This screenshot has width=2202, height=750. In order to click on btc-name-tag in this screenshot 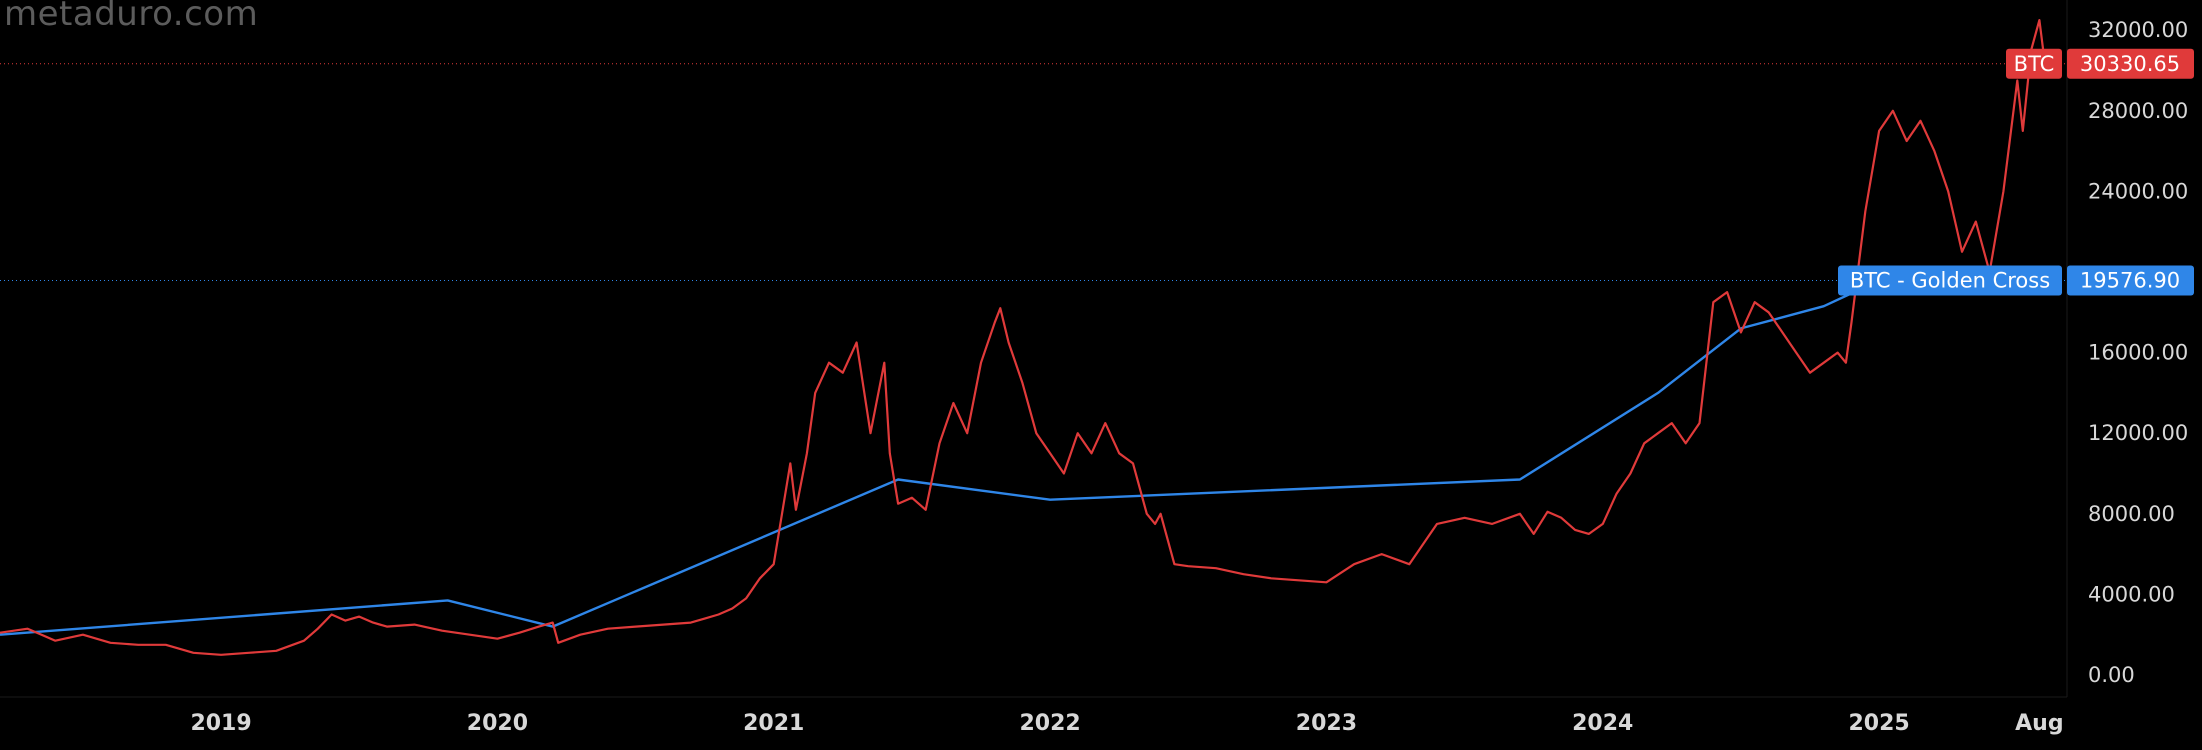, I will do `click(2034, 63)`.